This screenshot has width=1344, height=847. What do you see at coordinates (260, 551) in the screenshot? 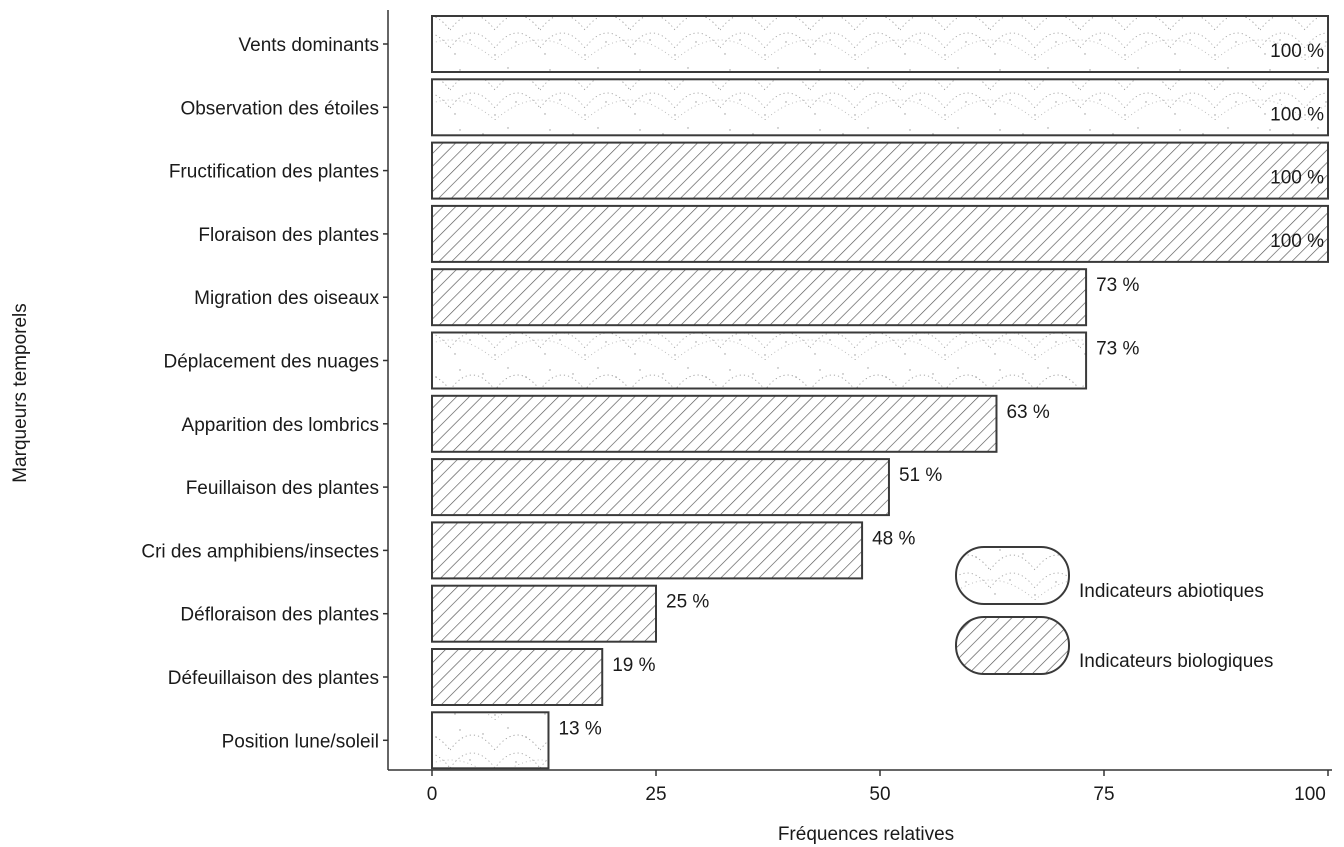
I see `category-label: Cri des amphibiens/insectes` at bounding box center [260, 551].